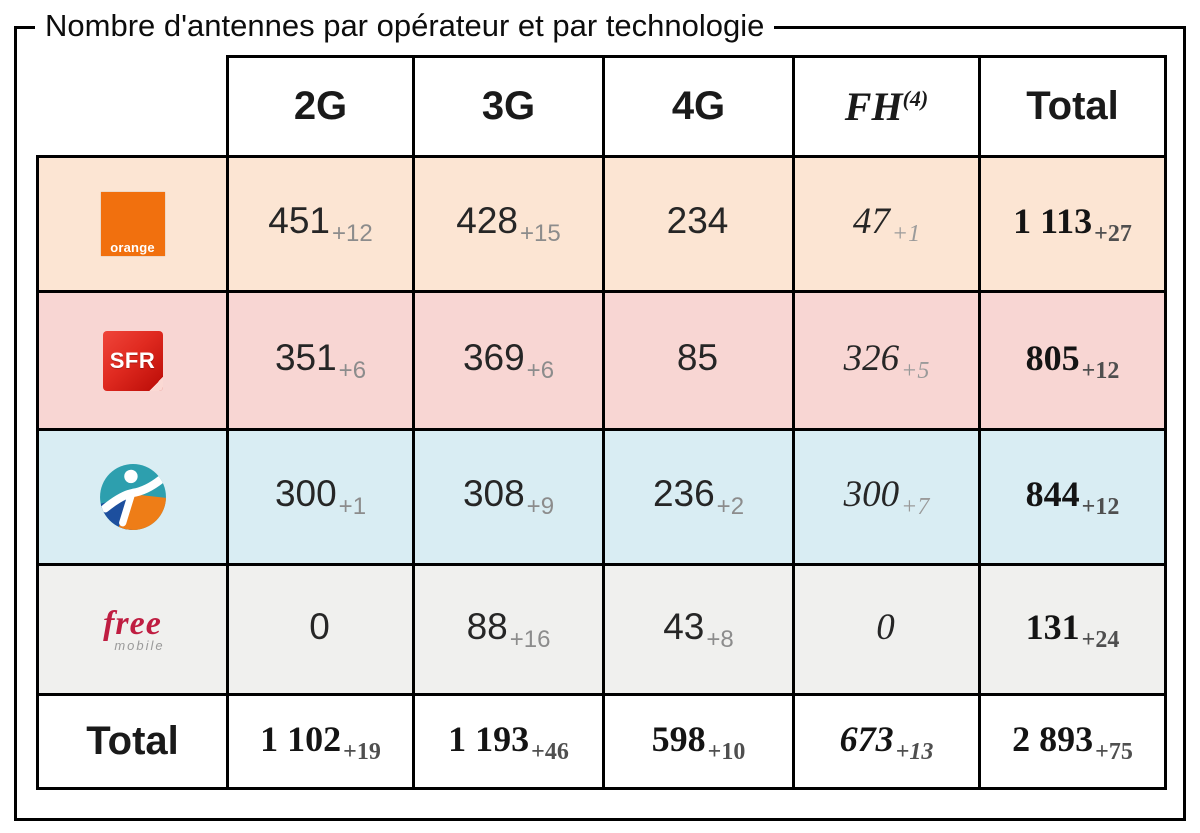 This screenshot has width=1200, height=833. I want to click on delta: +2, so click(730, 506).